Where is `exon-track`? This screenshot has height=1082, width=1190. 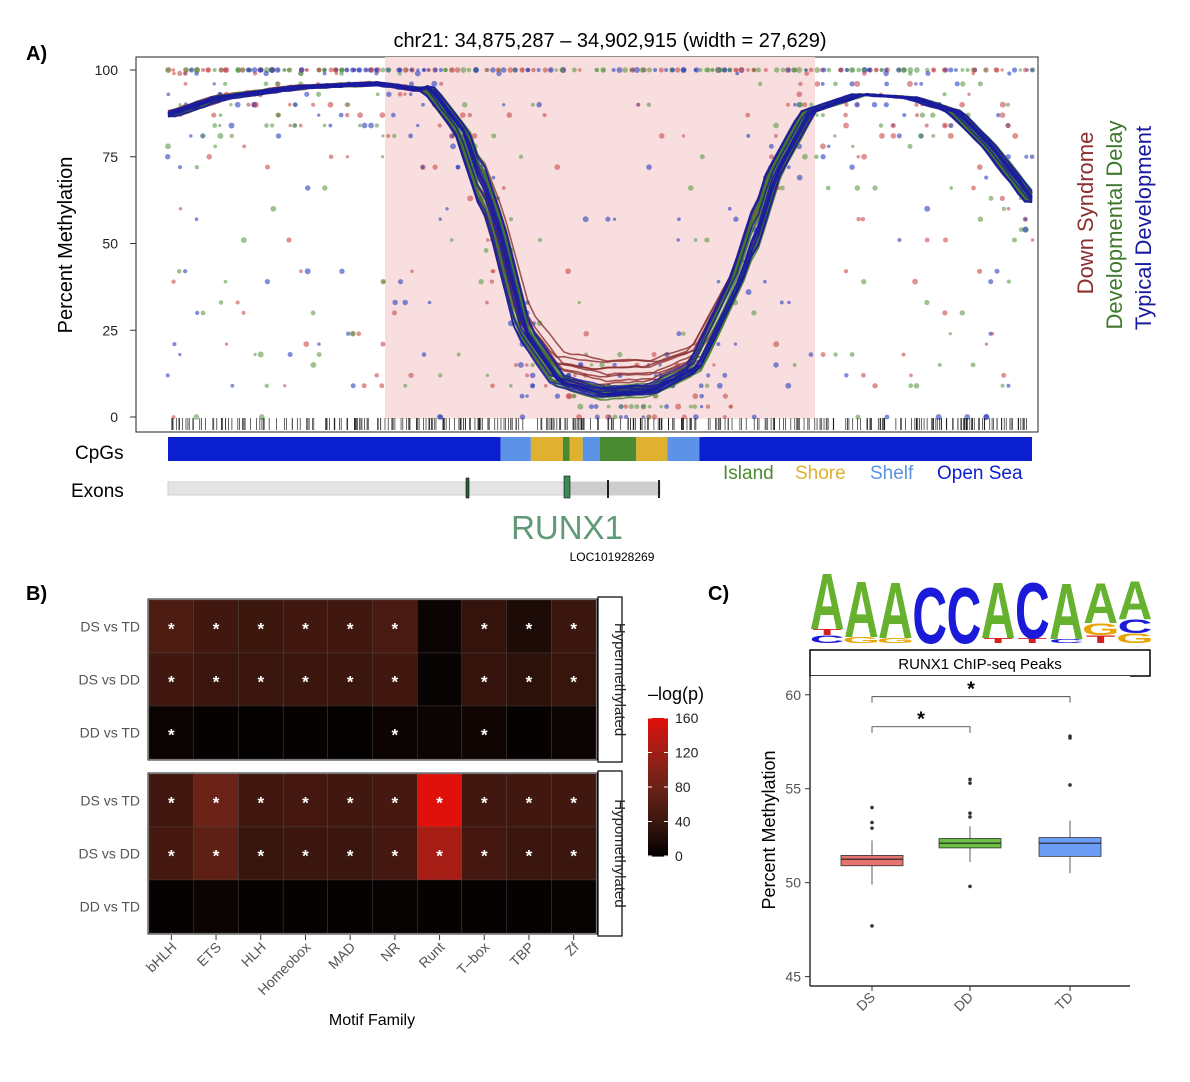
exon-track is located at coordinates (414, 487).